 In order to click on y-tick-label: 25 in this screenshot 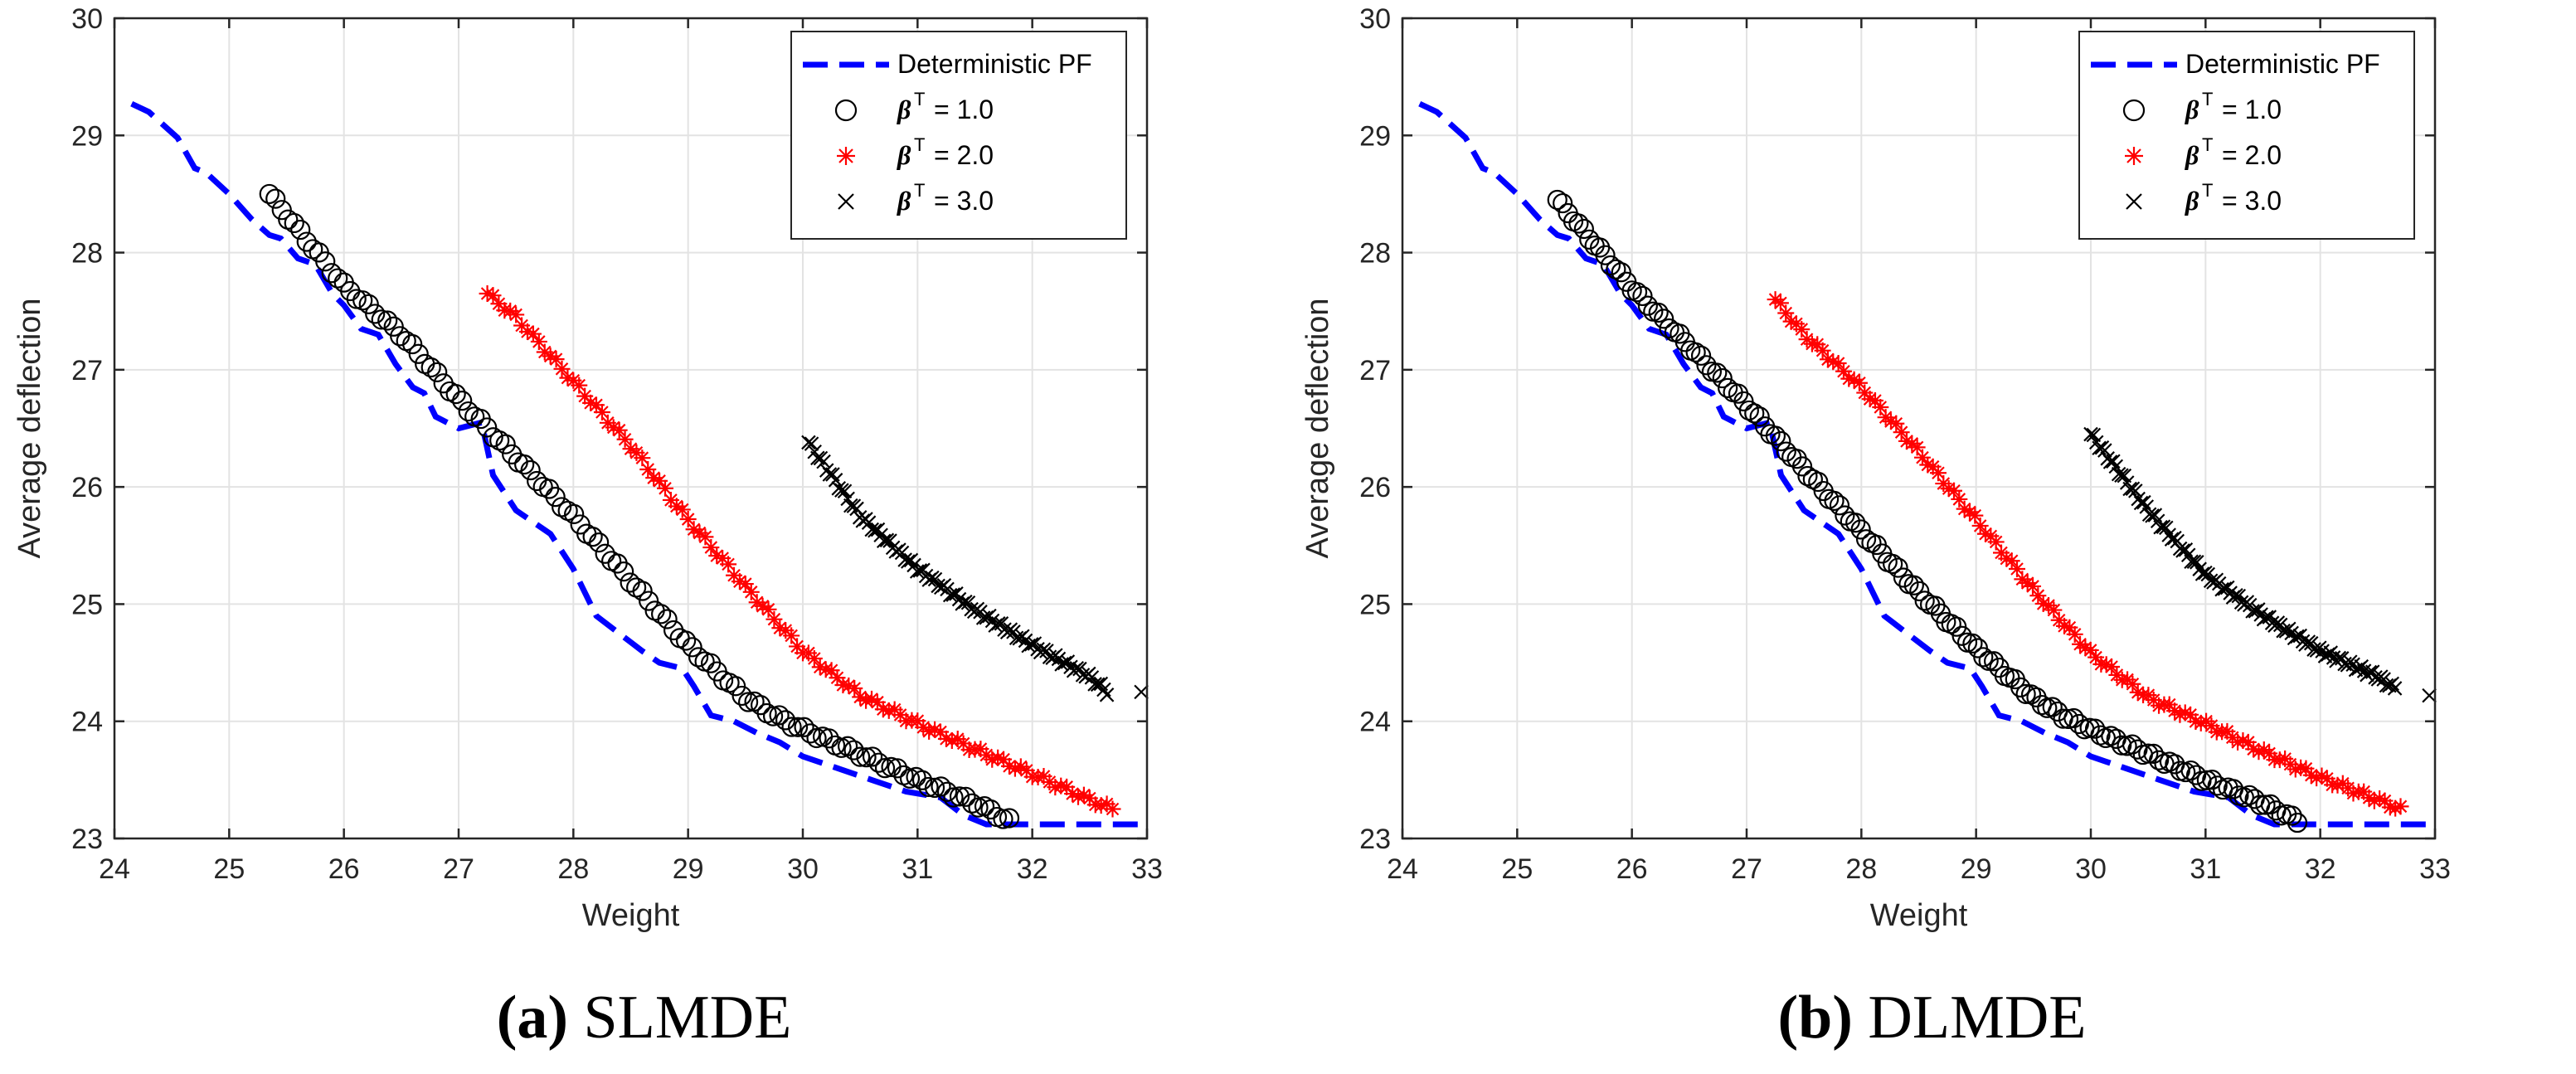, I will do `click(87, 604)`.